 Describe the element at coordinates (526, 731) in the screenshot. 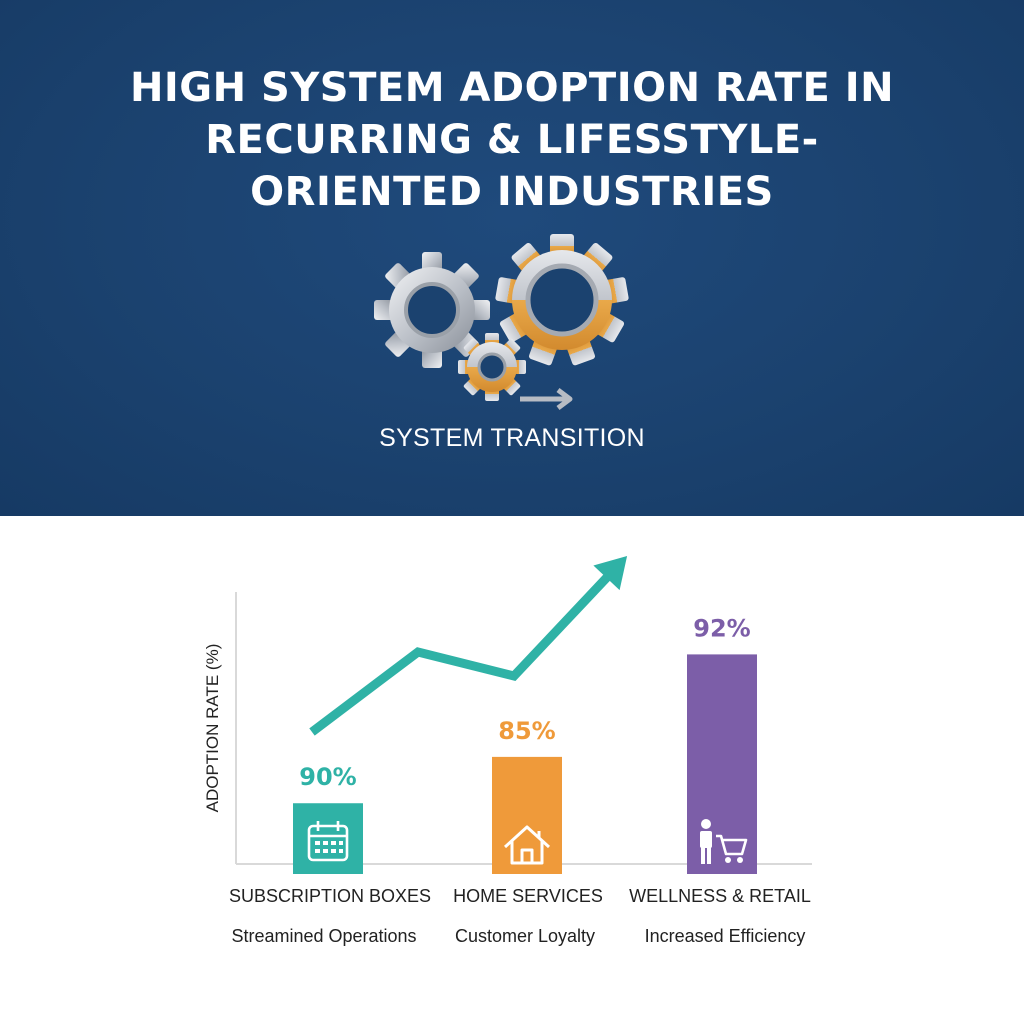

I see `value-label-home-services: 85%` at that location.